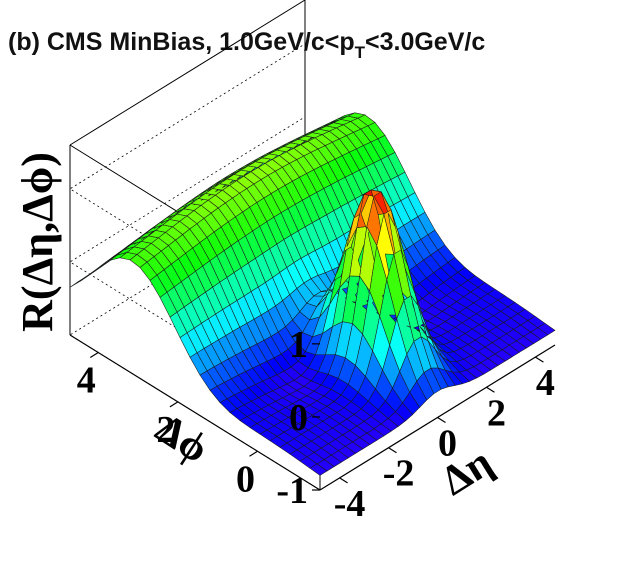 The height and width of the screenshot is (580, 644). Describe the element at coordinates (350, 504) in the screenshot. I see `x-tick-label: -4` at that location.